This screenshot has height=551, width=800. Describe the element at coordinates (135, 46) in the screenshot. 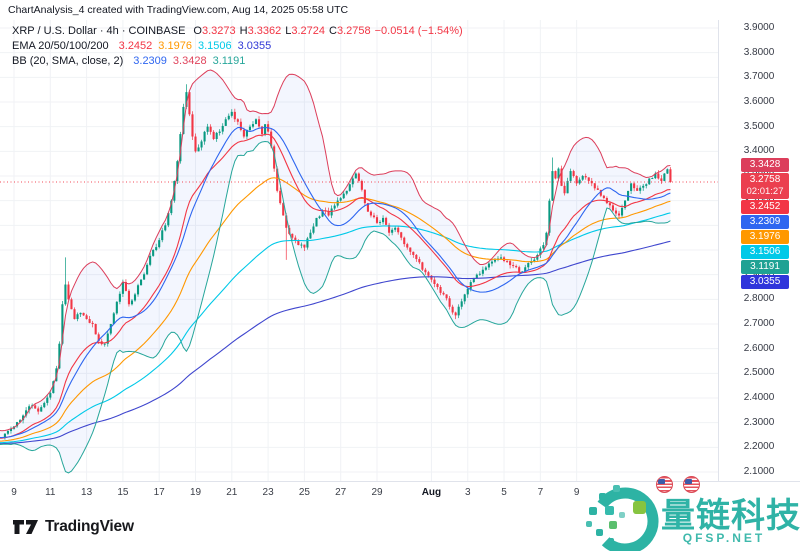

I see `ema-value-0: 3.2452` at that location.